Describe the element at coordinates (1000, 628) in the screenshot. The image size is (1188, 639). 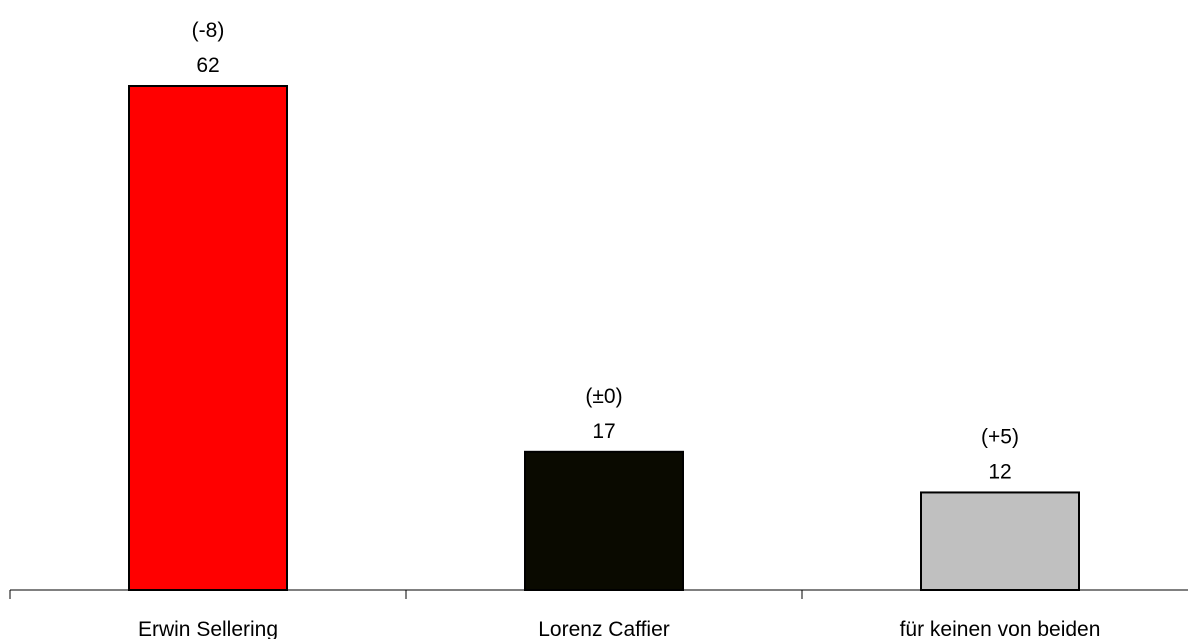
I see `category-tick-label: für keinen von beiden` at that location.